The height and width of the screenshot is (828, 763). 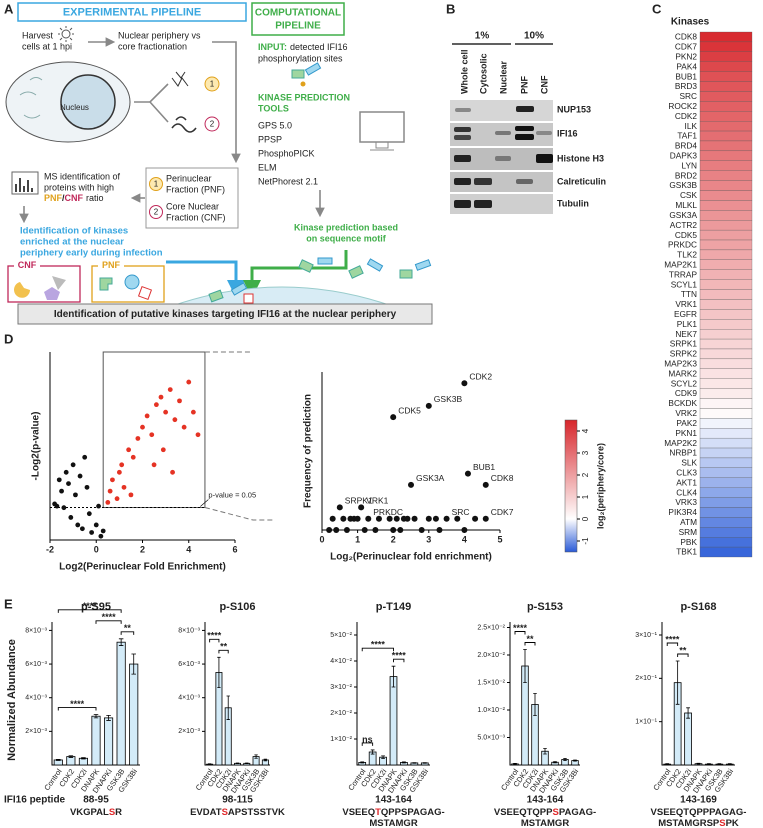 What do you see at coordinates (686, 205) in the screenshot?
I see `row-label: MLKL` at bounding box center [686, 205].